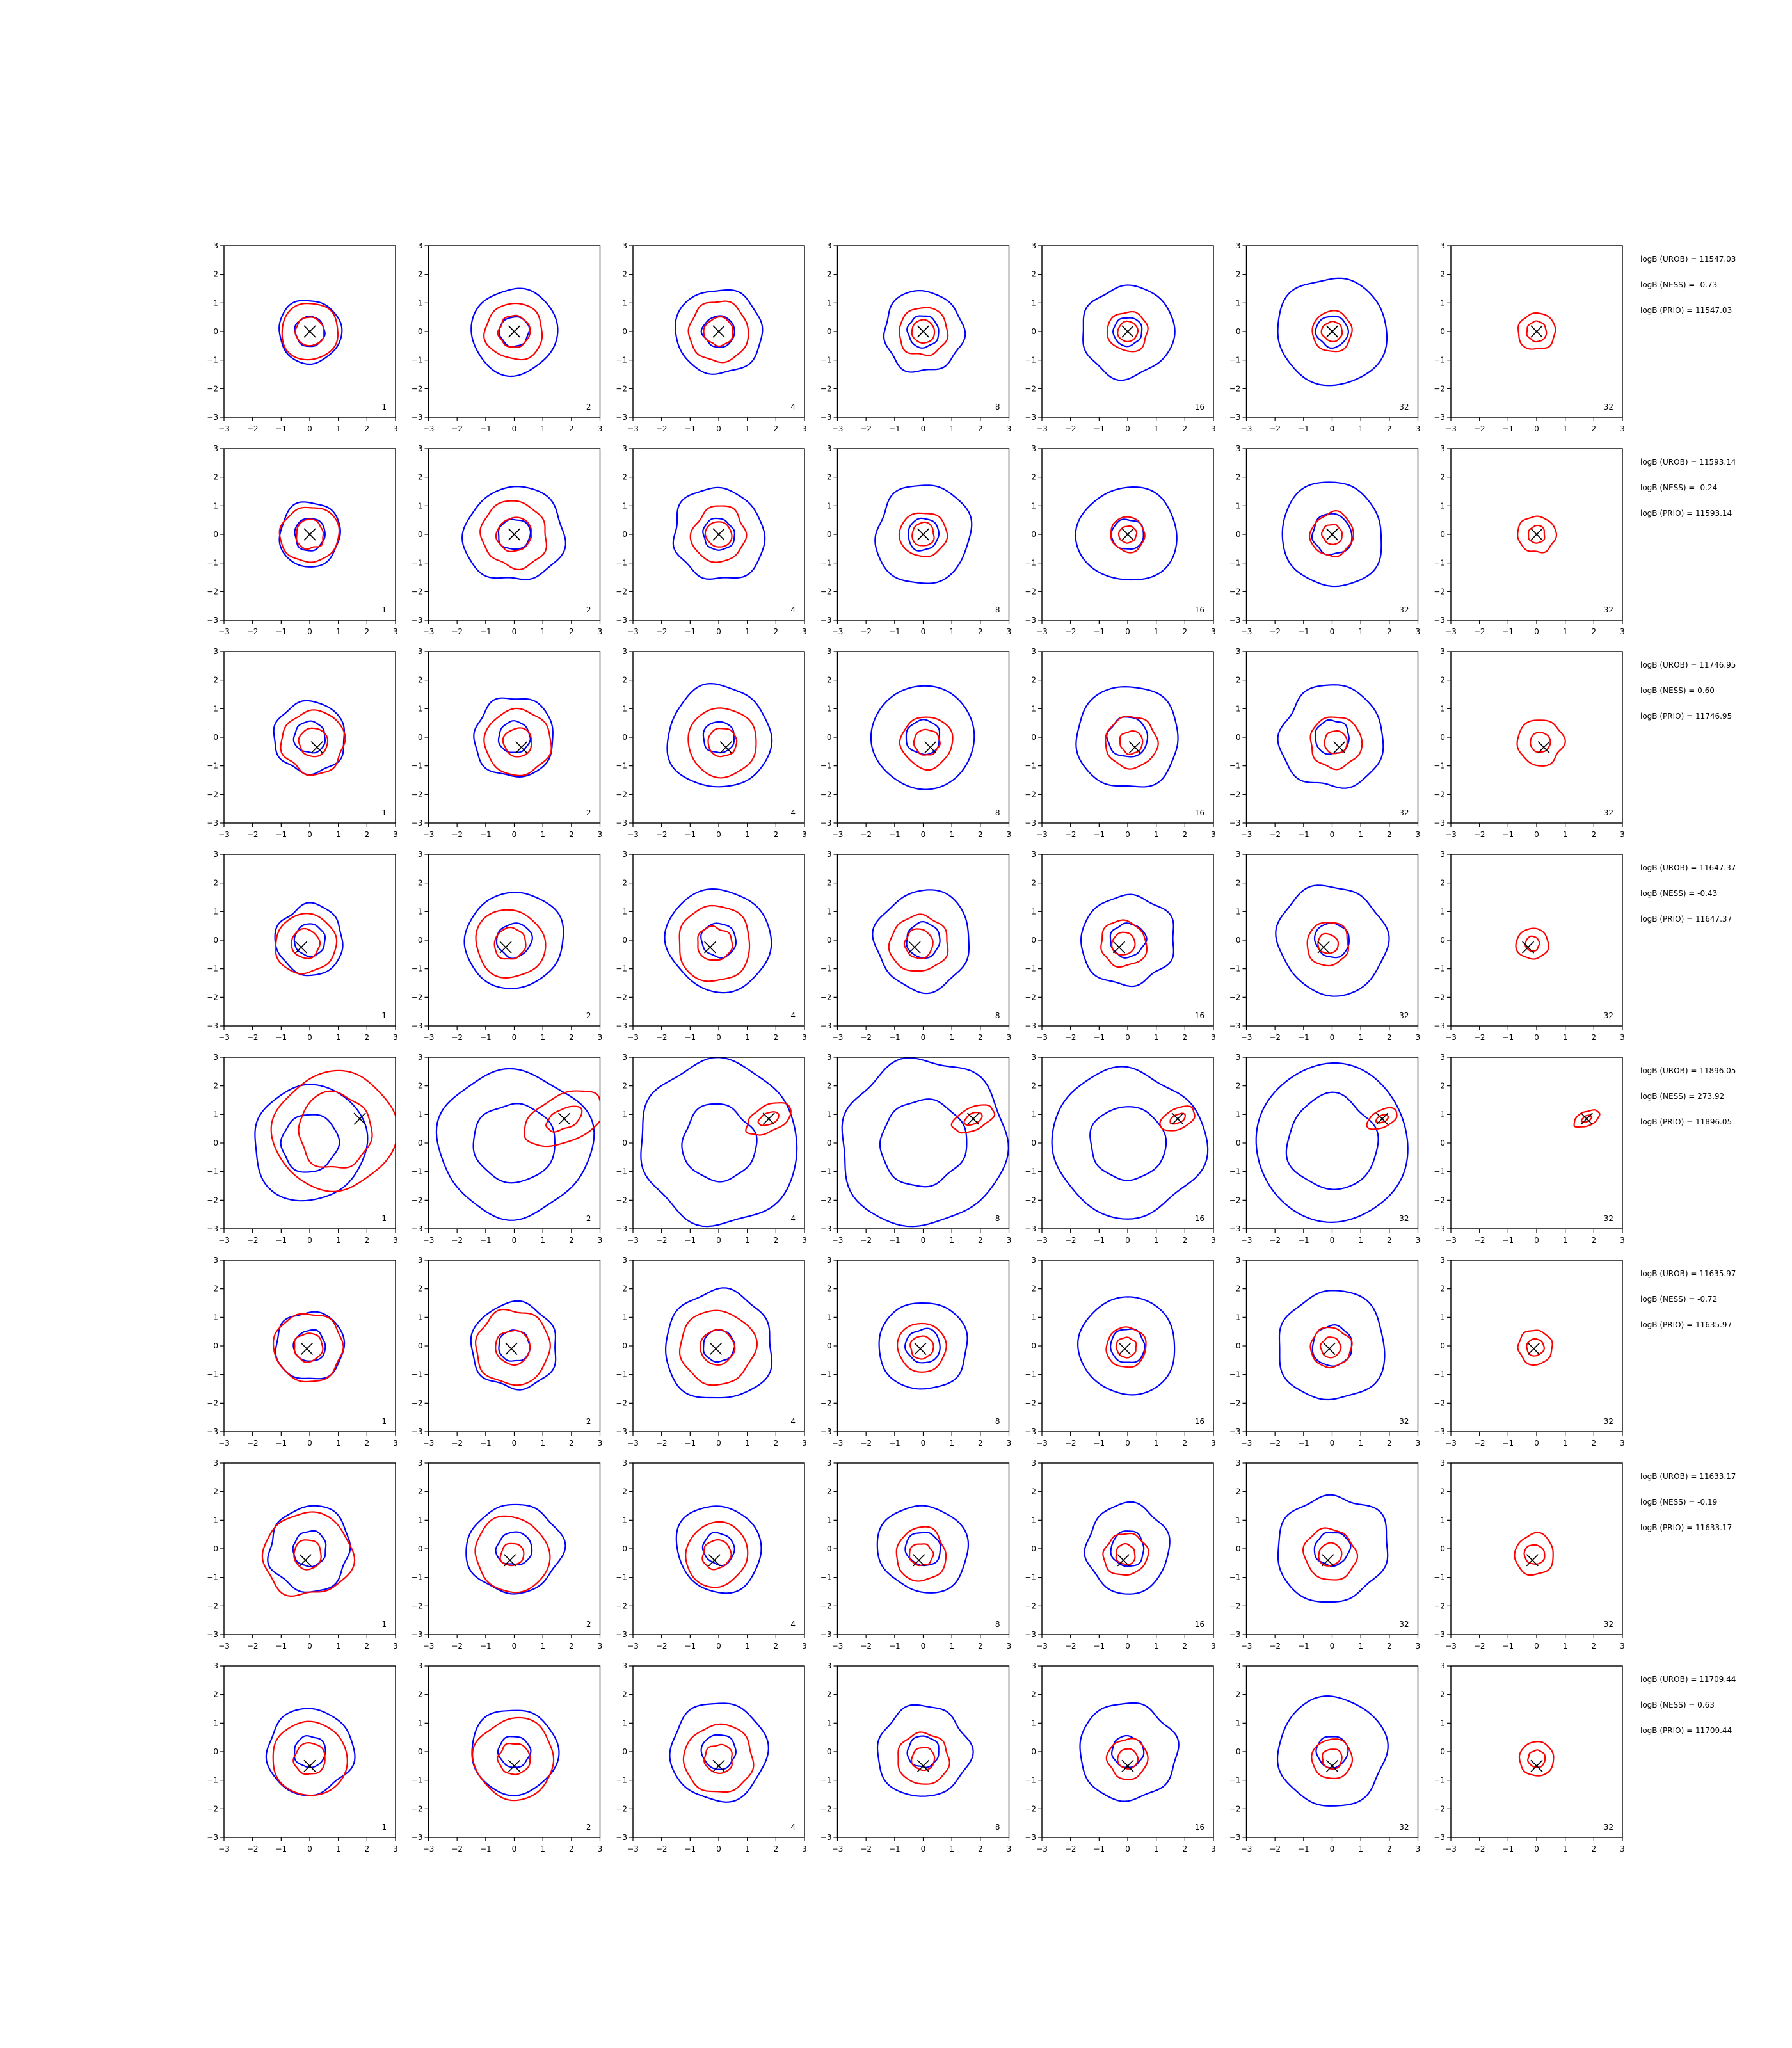 Image resolution: width=1792 pixels, height=2048 pixels. I want to click on panel-column-label: 8, so click(997, 1015).